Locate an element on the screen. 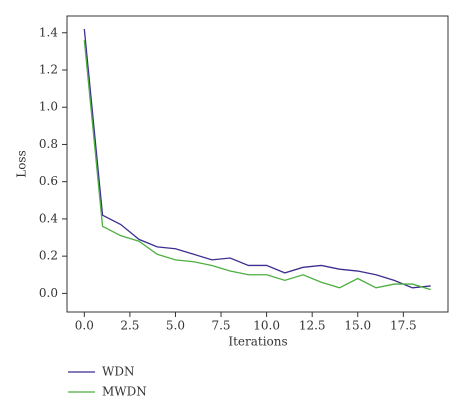  x-axis-label: Iterations is located at coordinates (257, 342).